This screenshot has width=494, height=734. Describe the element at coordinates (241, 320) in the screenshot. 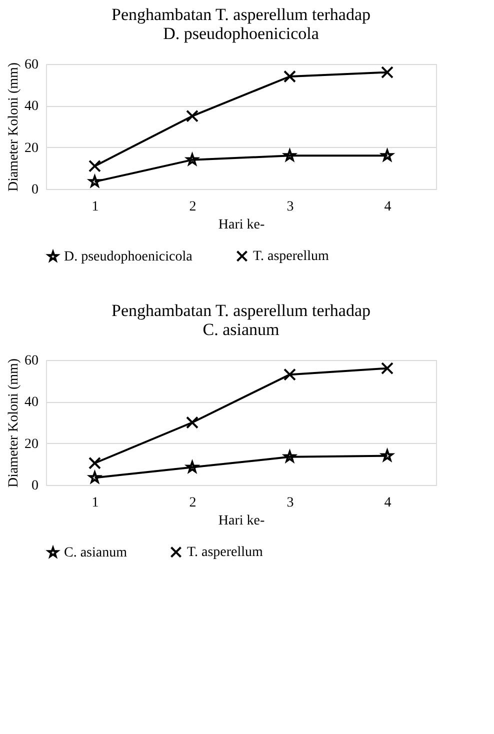

I see `chart-title: Penghambatan T. asperellum terhadap C. asianum` at that location.